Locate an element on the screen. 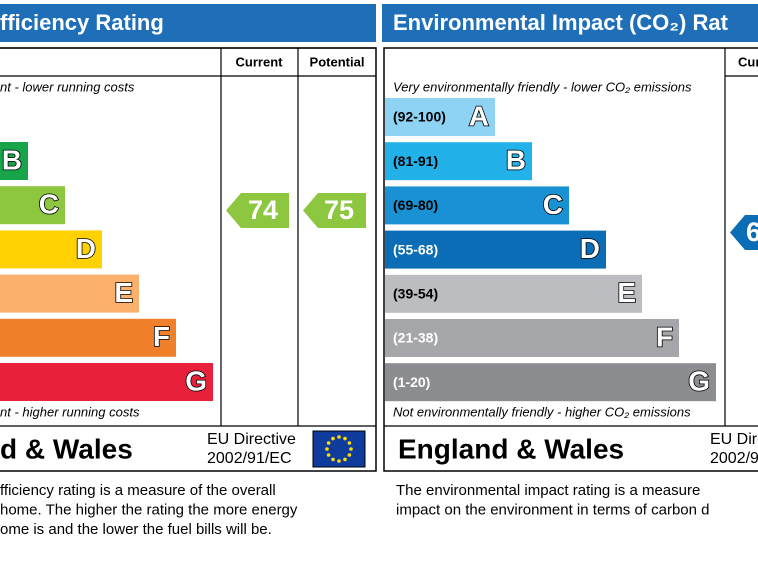 Image resolution: width=758 pixels, height=564 pixels. directive: EU Directive is located at coordinates (251, 439).